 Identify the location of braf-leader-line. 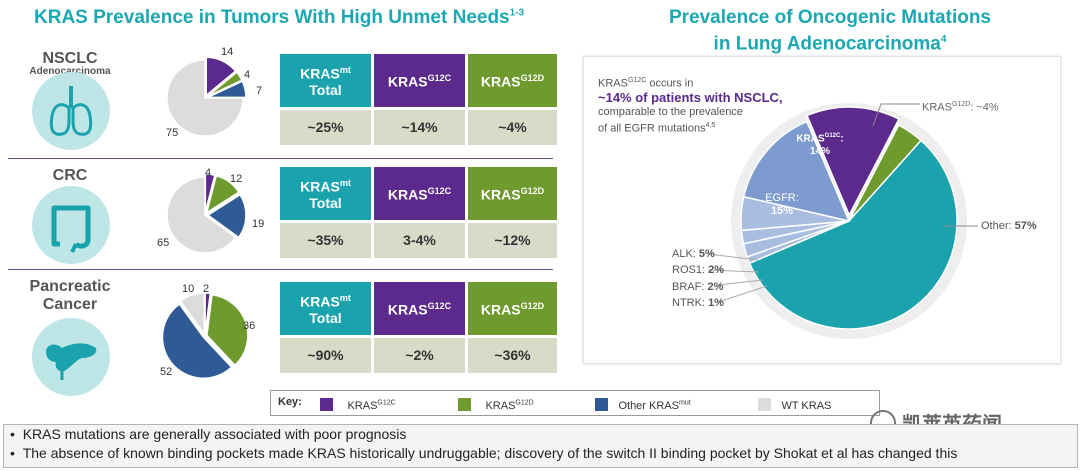
(740, 282).